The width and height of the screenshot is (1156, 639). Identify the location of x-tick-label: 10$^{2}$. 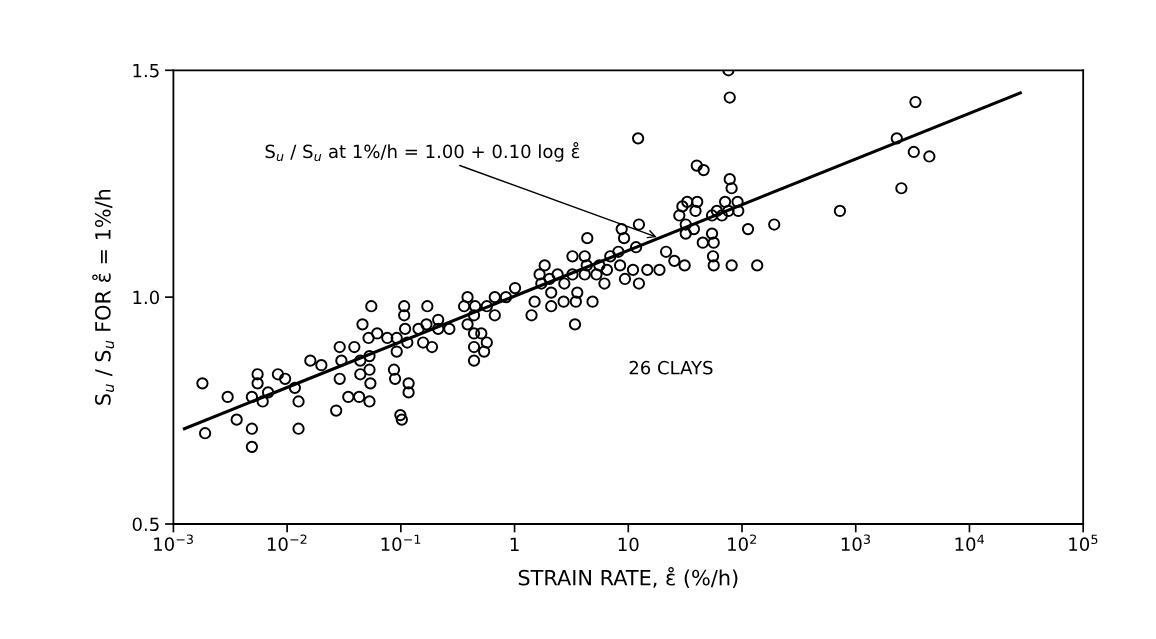
(742, 543).